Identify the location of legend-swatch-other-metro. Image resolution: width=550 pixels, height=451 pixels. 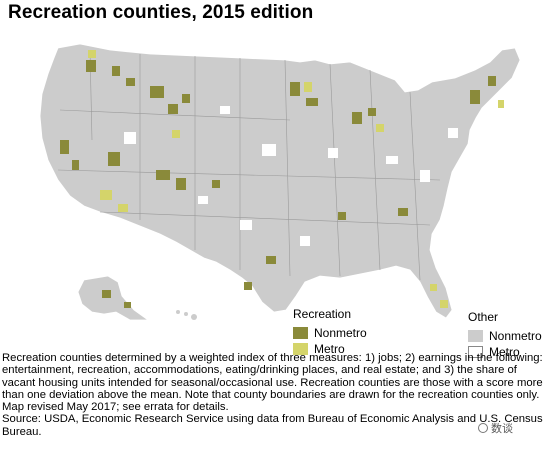
(475, 352).